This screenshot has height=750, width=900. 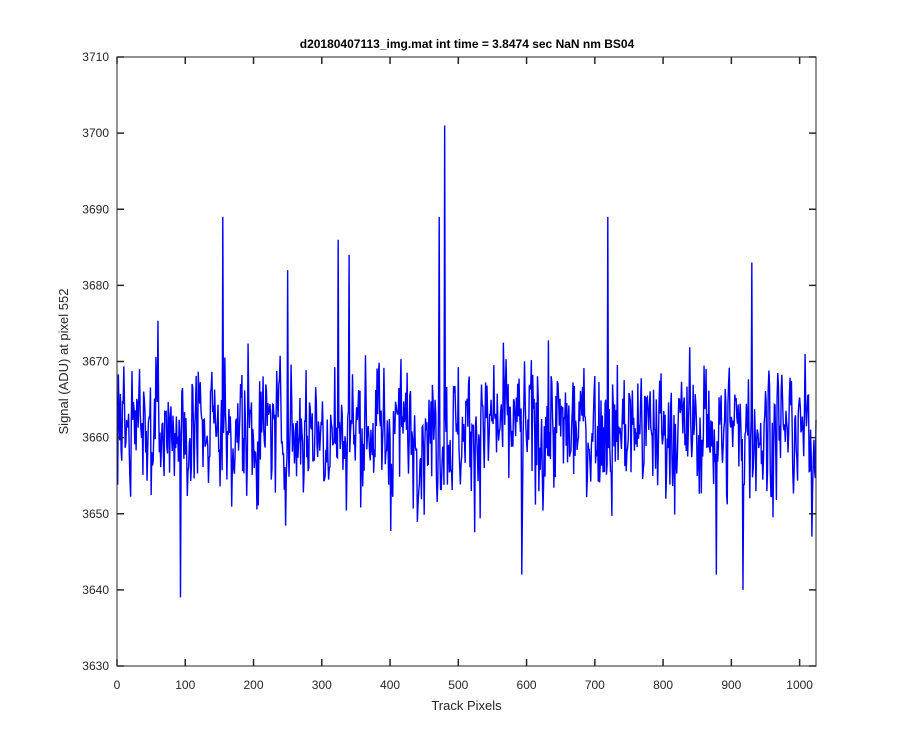 What do you see at coordinates (663, 685) in the screenshot?
I see `x-tick-label: 800` at bounding box center [663, 685].